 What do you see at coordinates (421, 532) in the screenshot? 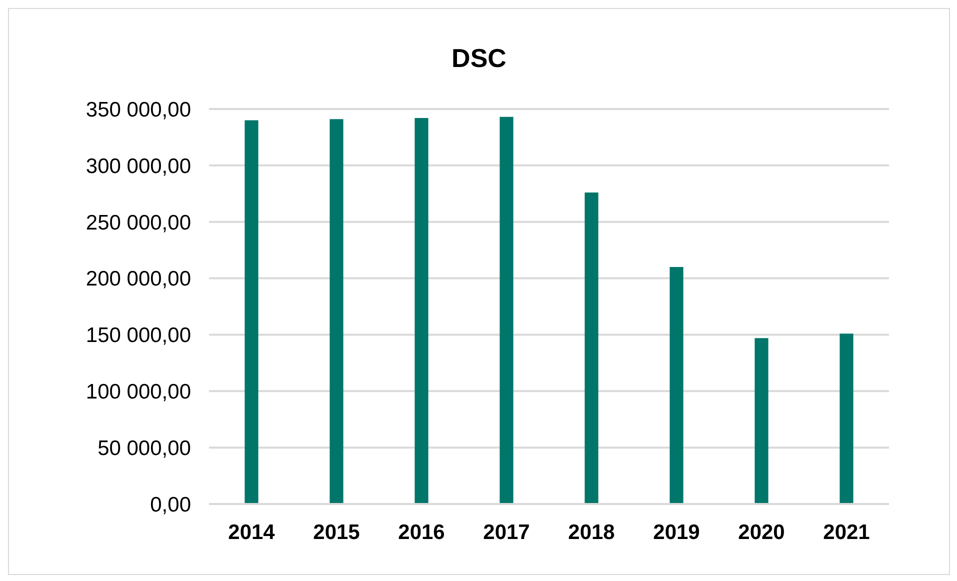
I see `x-tick-label: 2016` at bounding box center [421, 532].